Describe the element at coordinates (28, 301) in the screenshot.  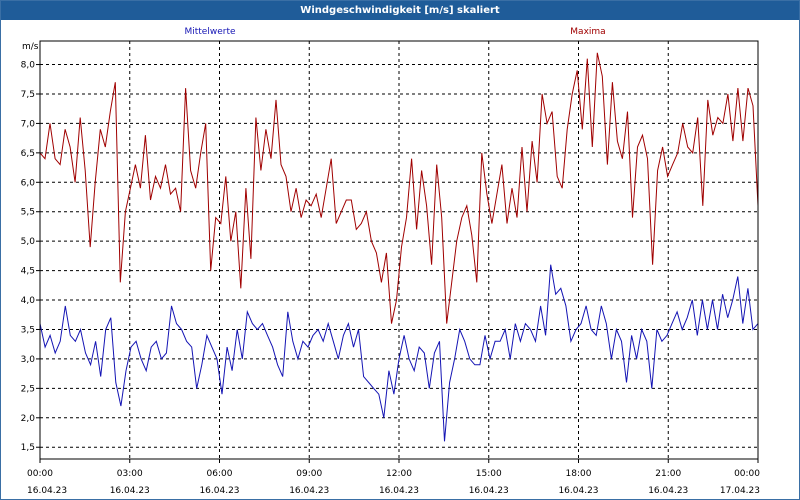
I see `y-tick-label: 4,0` at that location.